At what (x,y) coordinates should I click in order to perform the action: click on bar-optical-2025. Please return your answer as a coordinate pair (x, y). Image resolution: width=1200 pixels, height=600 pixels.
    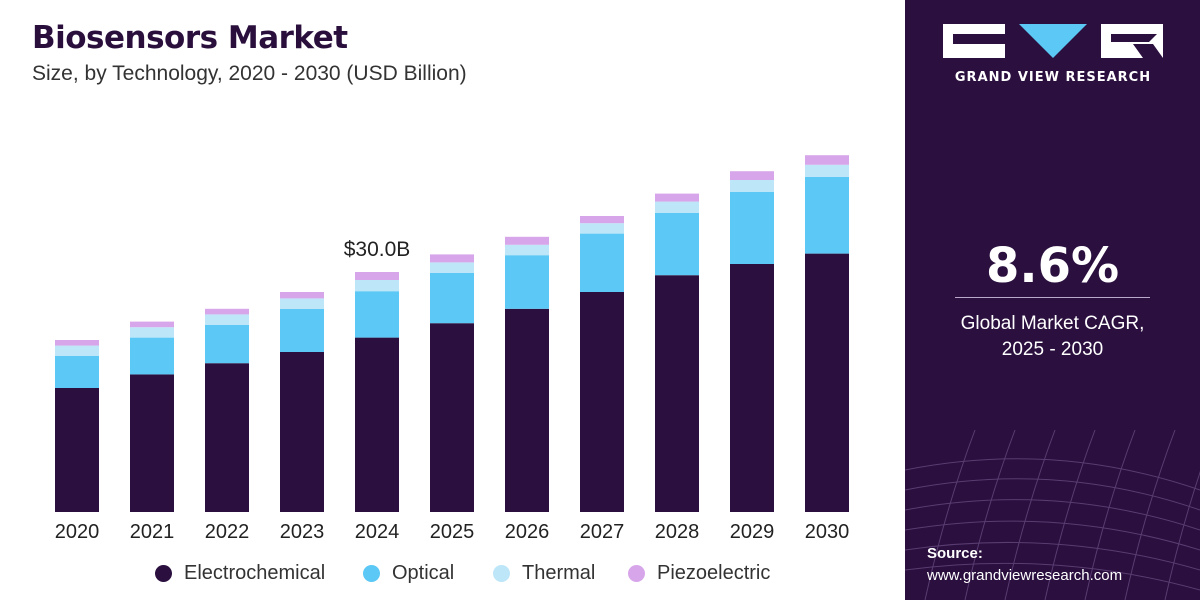
    Looking at the image, I should click on (452, 298).